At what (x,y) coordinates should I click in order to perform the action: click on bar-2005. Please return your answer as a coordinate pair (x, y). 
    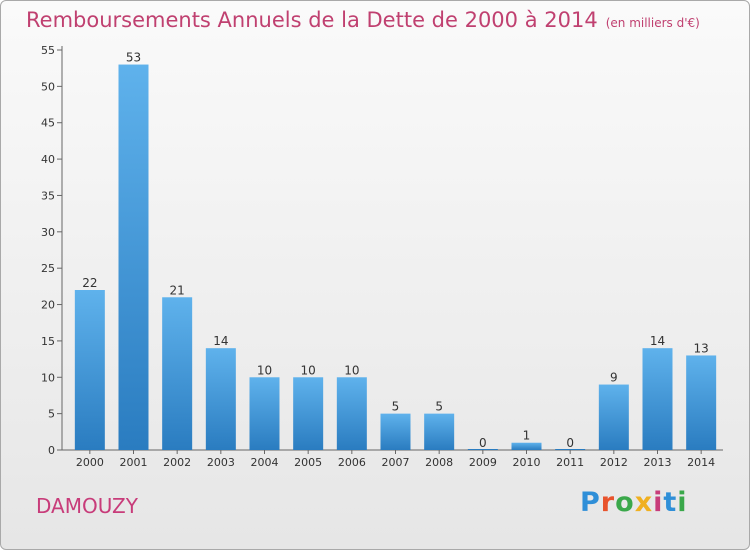
    Looking at the image, I should click on (308, 413).